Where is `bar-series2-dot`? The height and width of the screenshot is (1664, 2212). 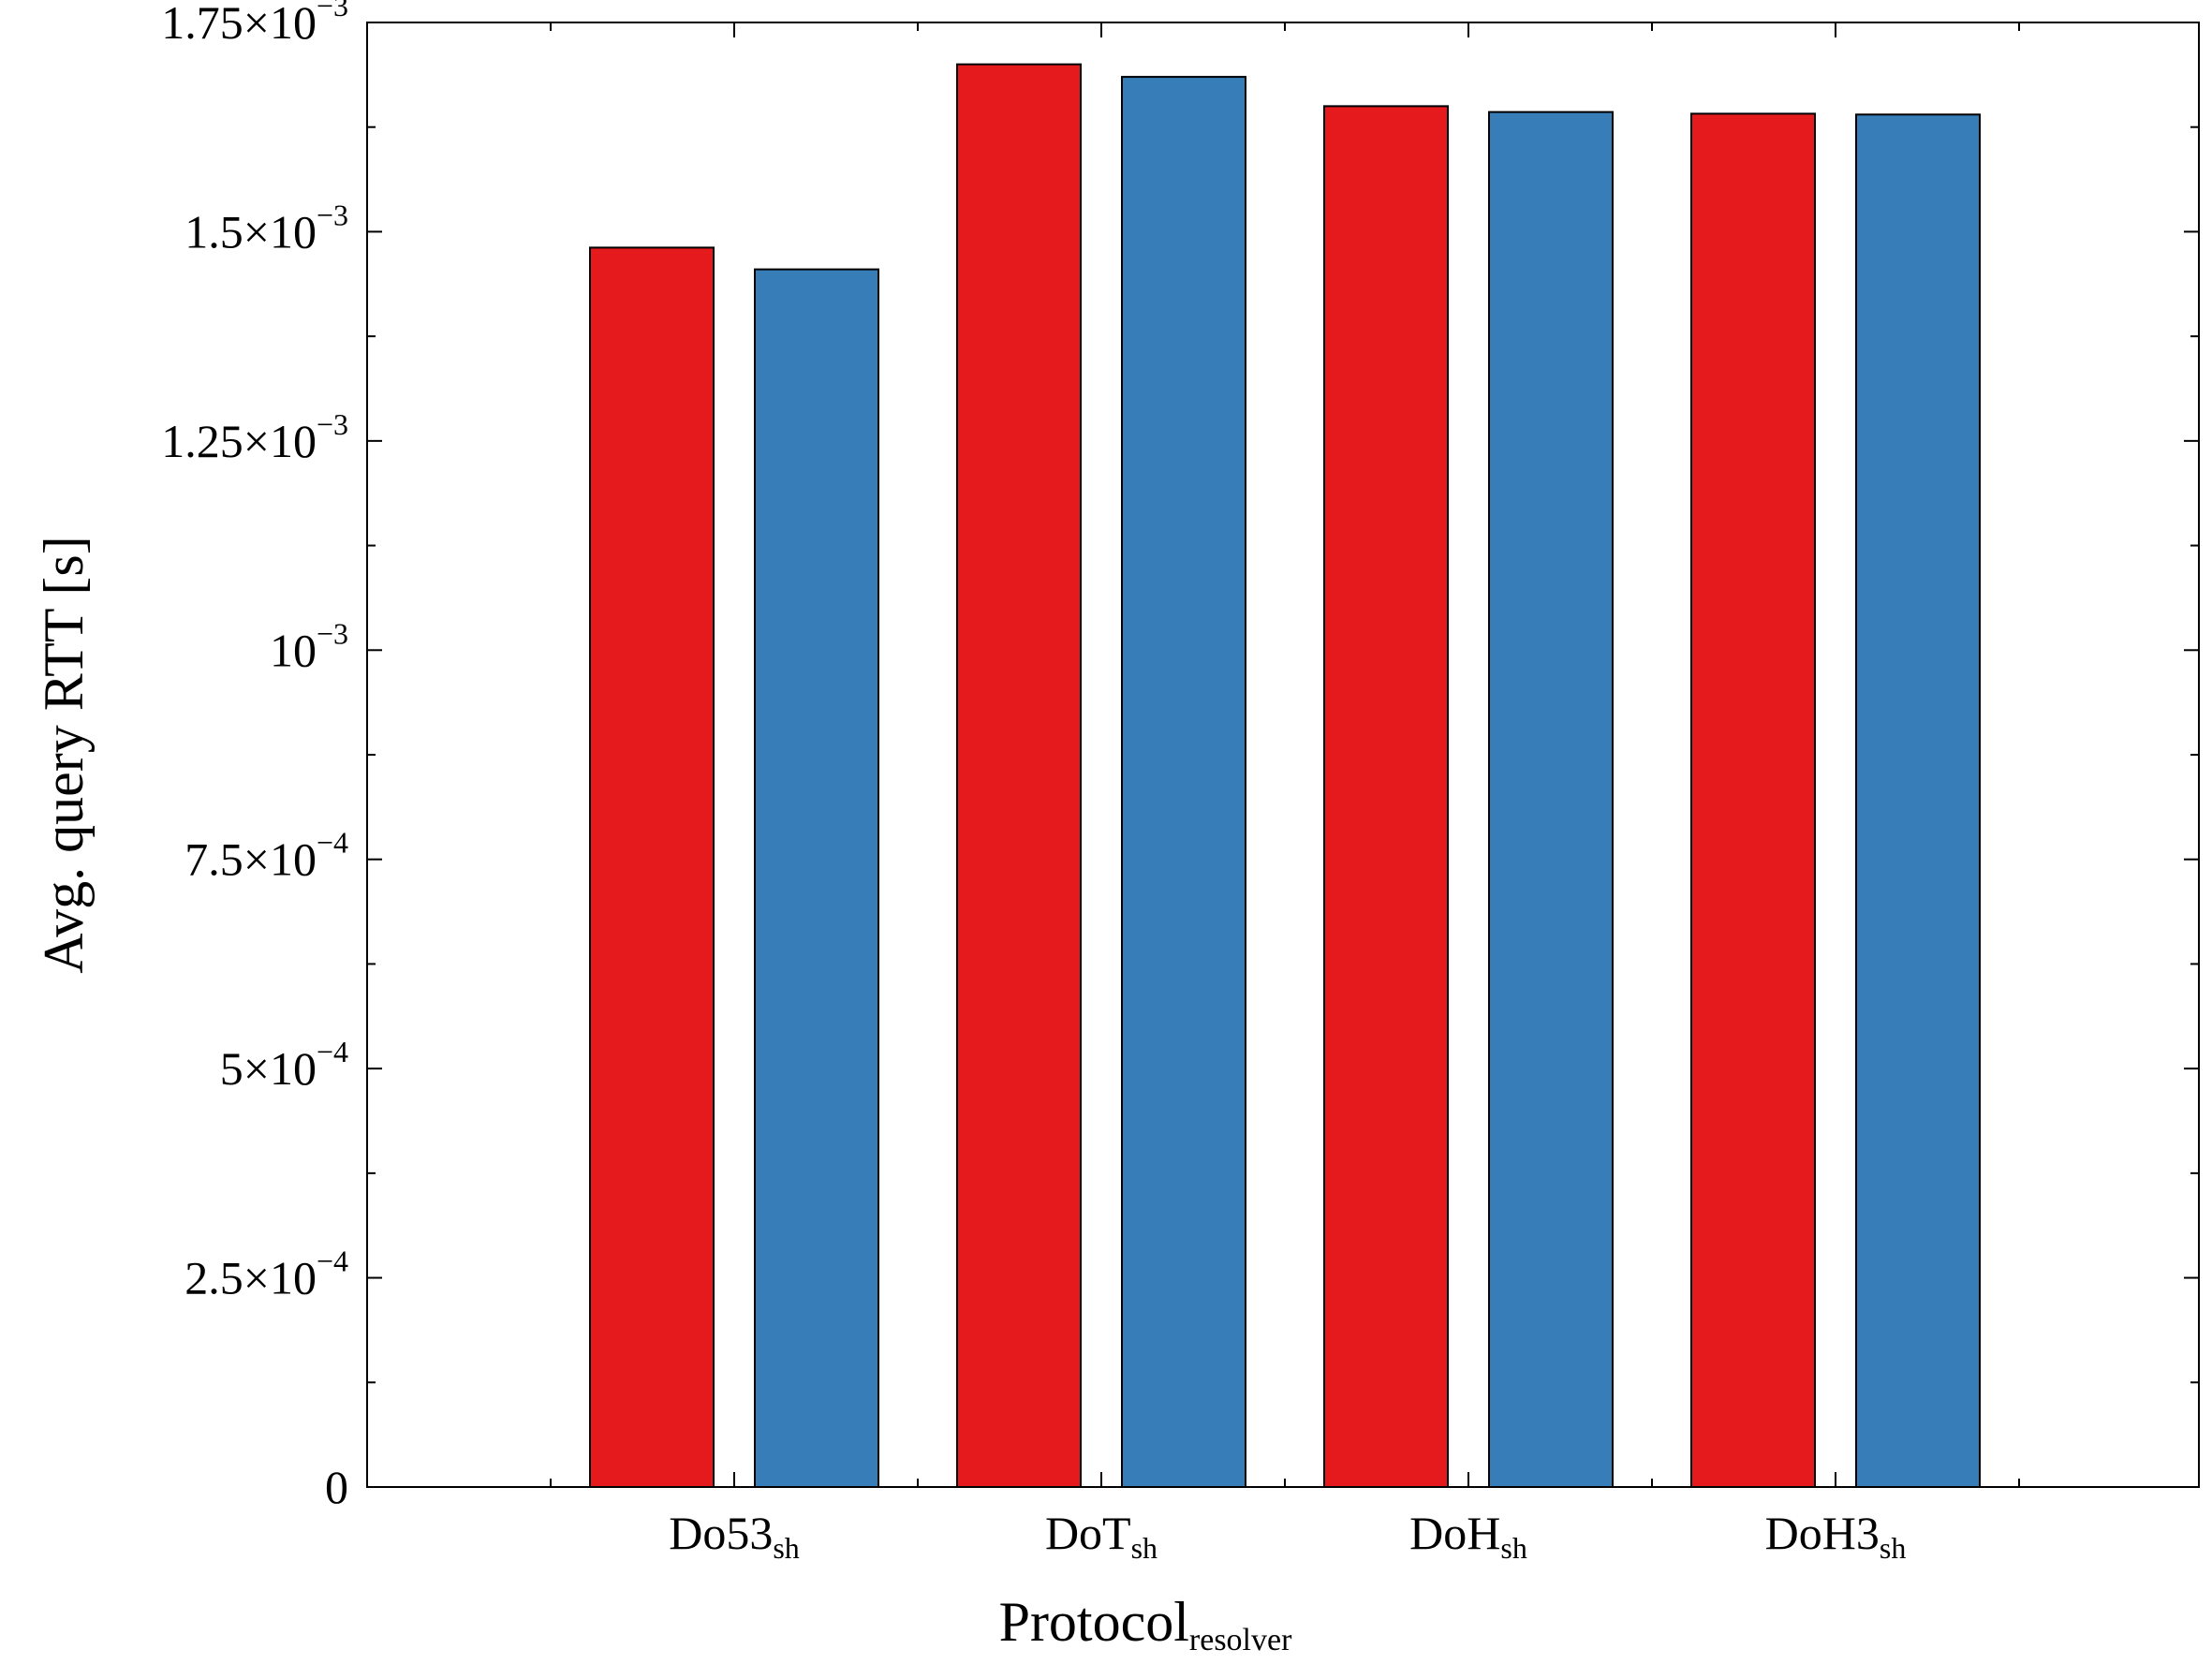
bar-series2-dot is located at coordinates (1184, 782).